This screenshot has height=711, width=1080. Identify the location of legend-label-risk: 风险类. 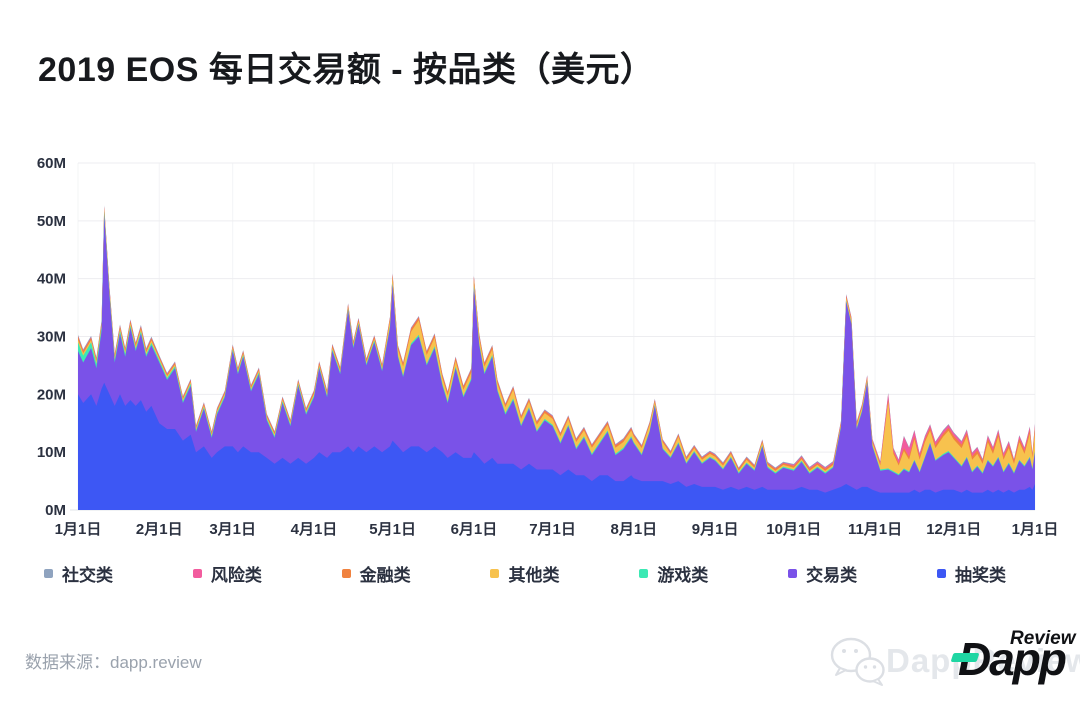
(236, 575).